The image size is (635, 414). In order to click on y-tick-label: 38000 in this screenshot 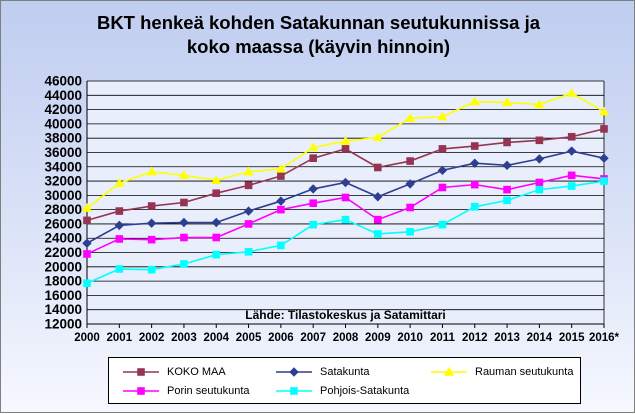, I will do `click(63, 138)`.